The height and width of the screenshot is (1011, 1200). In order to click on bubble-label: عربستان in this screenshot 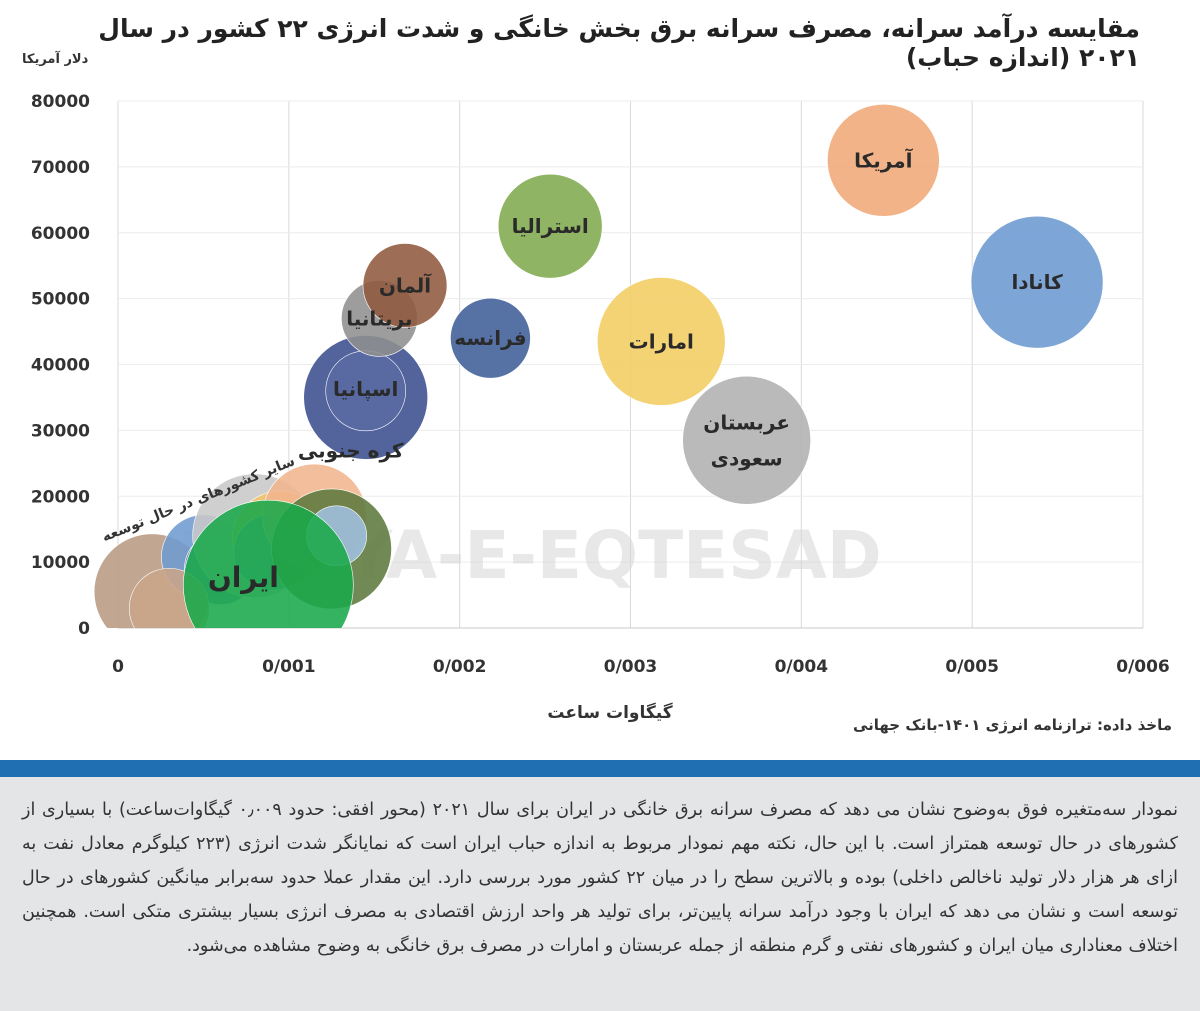, I will do `click(746, 422)`.